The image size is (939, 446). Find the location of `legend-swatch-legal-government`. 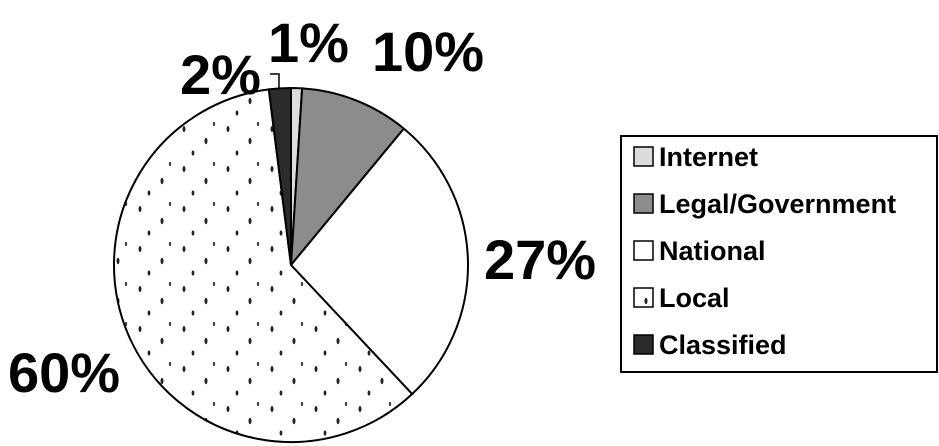

legend-swatch-legal-government is located at coordinates (643, 203).